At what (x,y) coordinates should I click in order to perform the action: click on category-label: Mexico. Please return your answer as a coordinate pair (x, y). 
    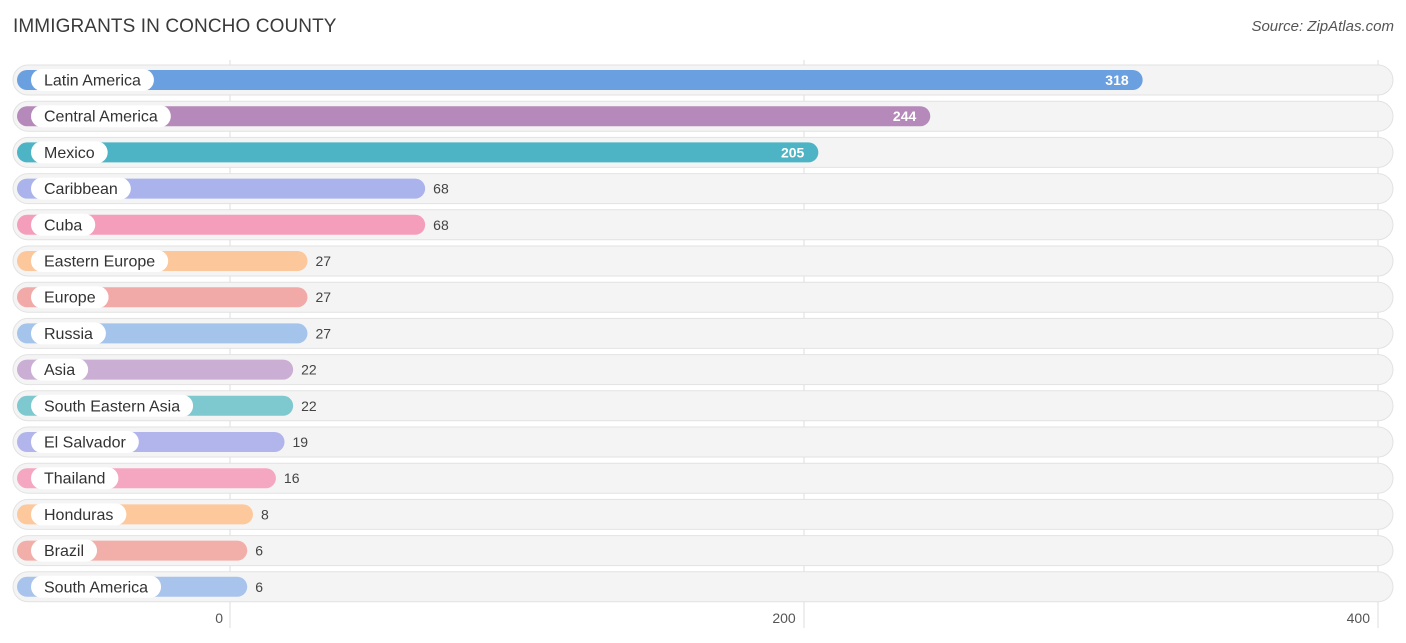
    Looking at the image, I should click on (69, 153).